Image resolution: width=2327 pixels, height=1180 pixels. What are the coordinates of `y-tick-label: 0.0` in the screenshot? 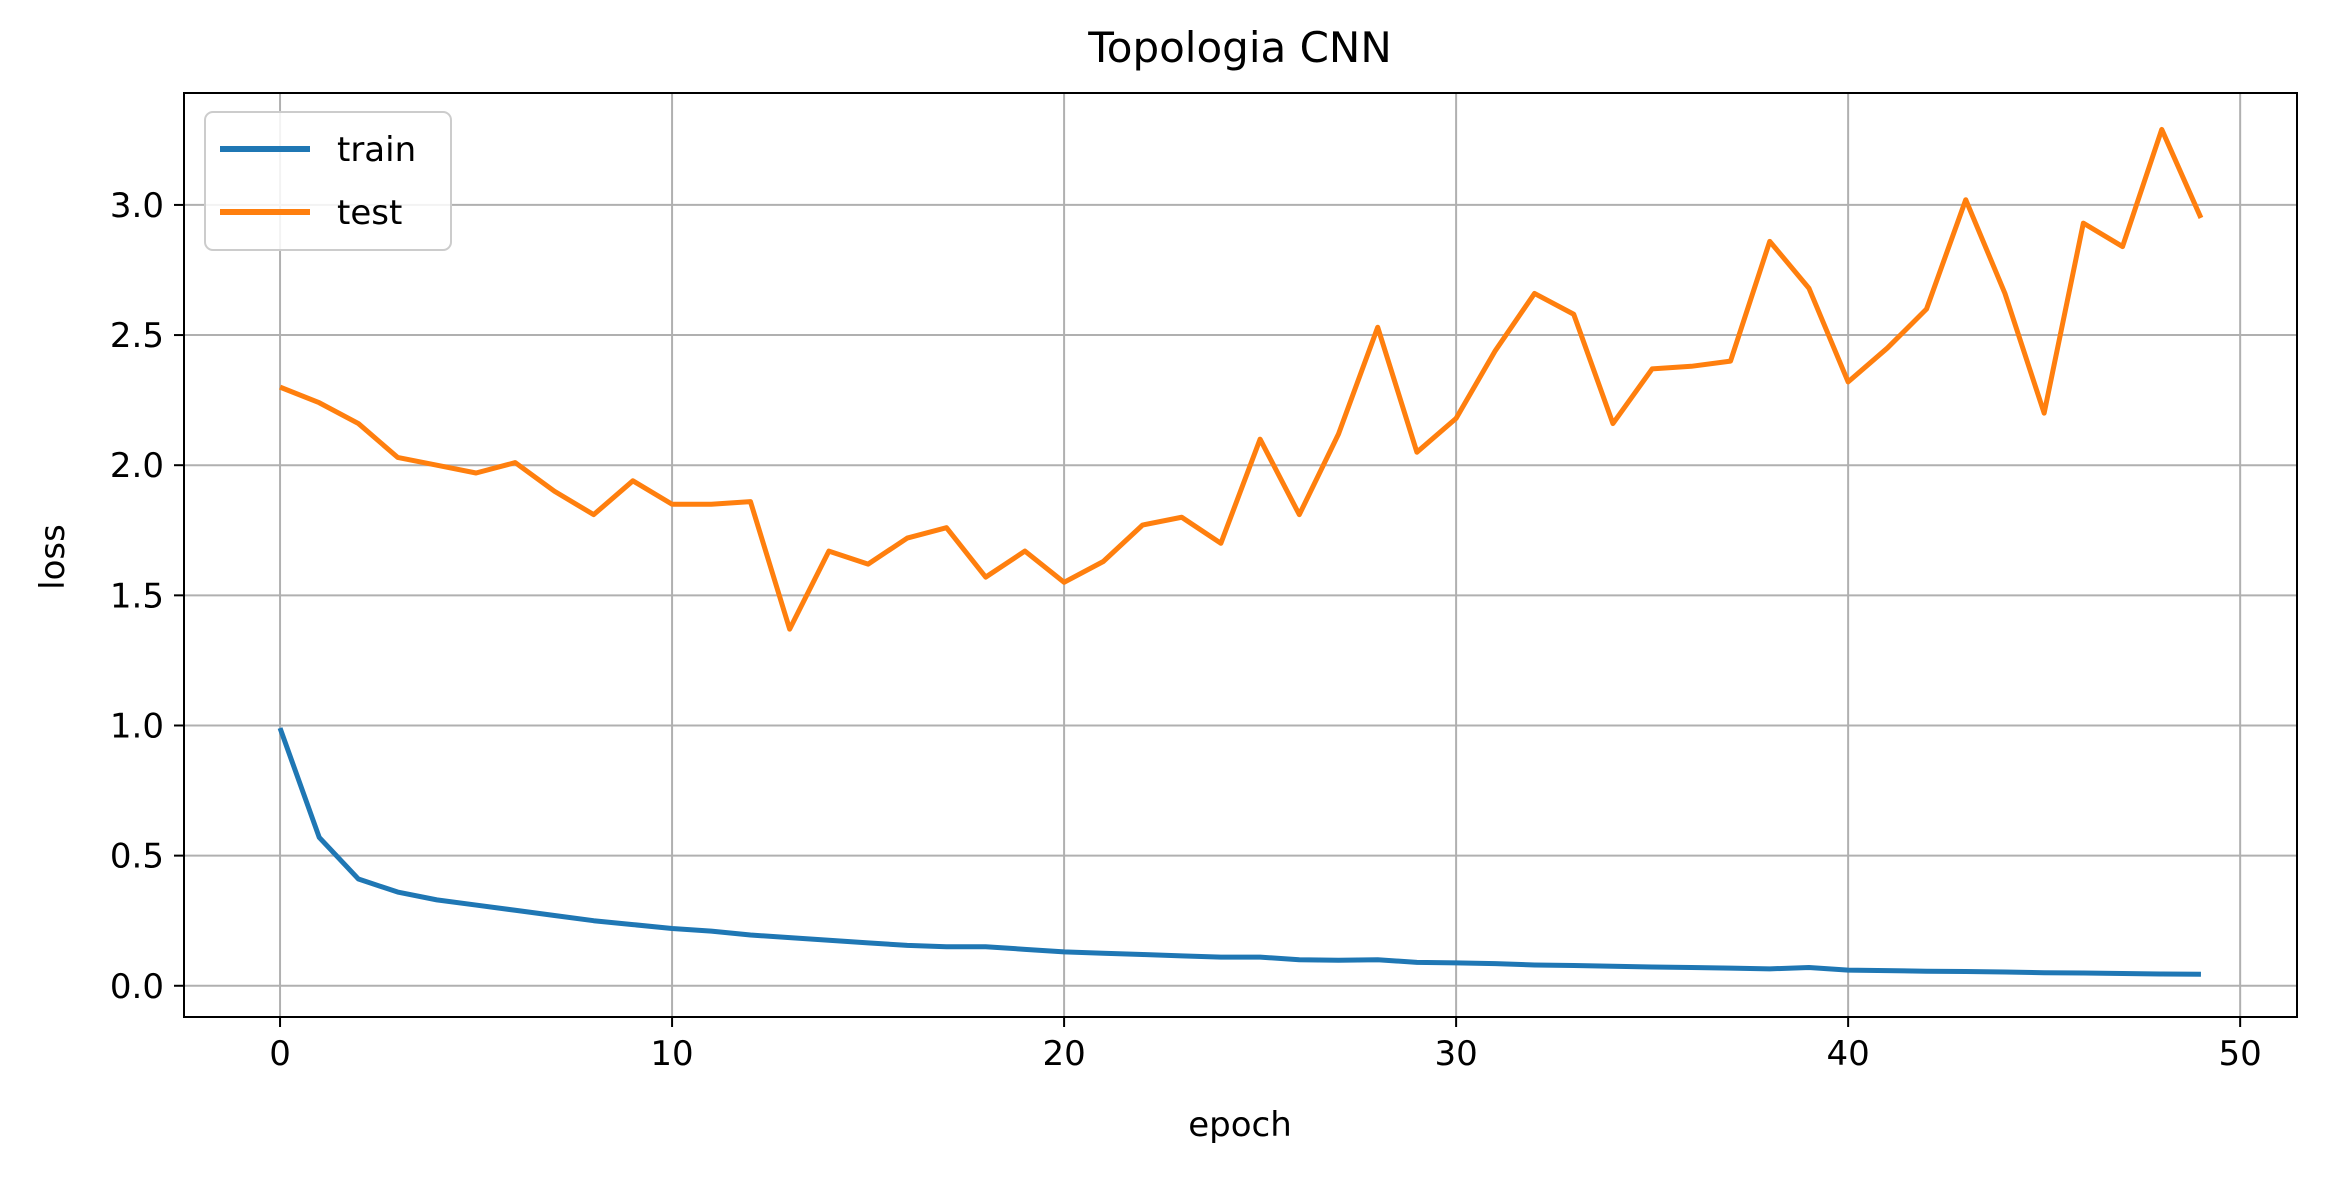 It's located at (137, 987).